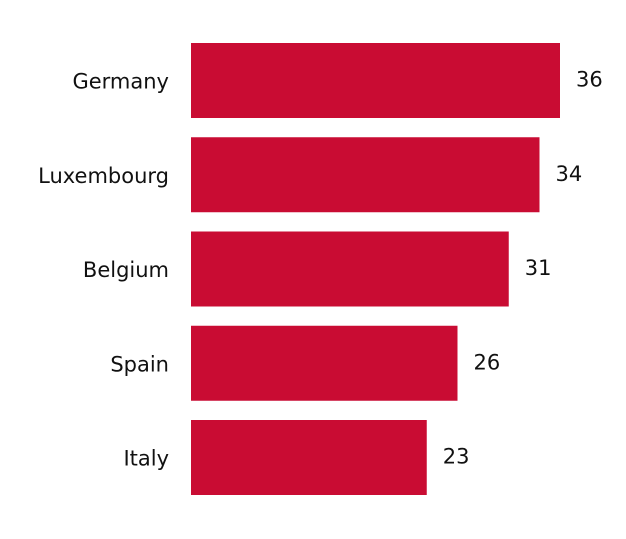 The height and width of the screenshot is (539, 626). Describe the element at coordinates (589, 80) in the screenshot. I see `value-label: 36` at that location.